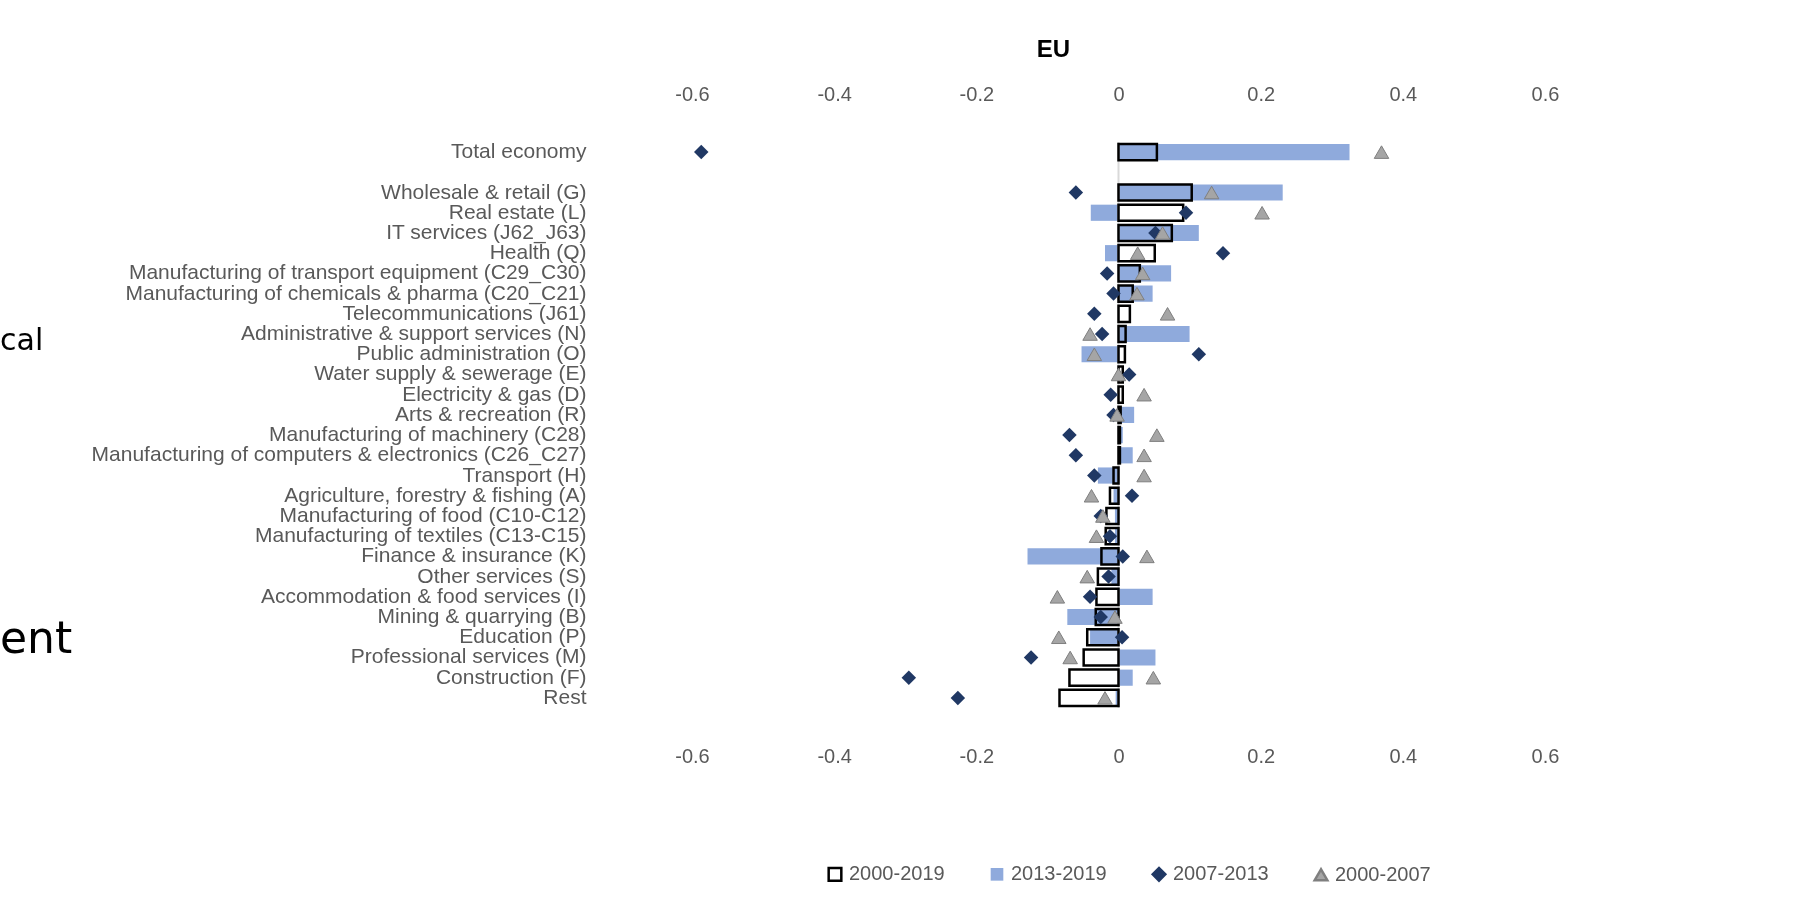 This screenshot has width=1795, height=913. I want to click on y-tick-label: Total economy, so click(519, 151).